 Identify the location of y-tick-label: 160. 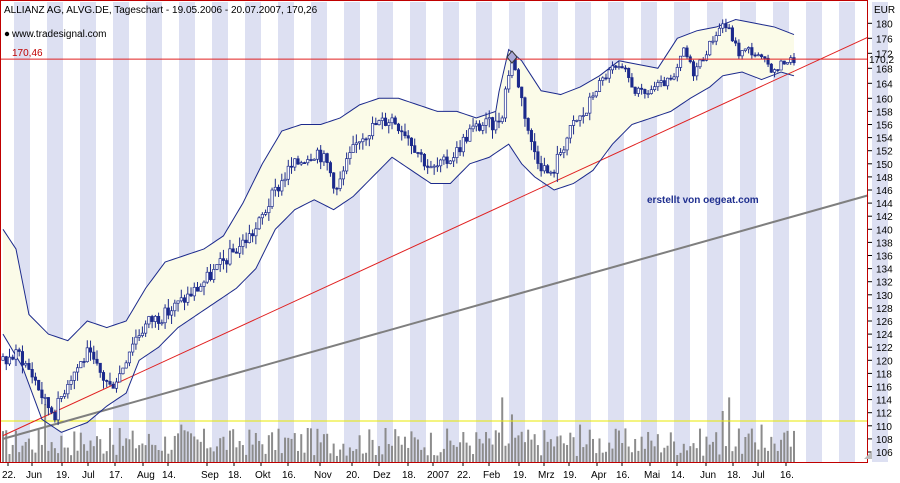
(884, 99).